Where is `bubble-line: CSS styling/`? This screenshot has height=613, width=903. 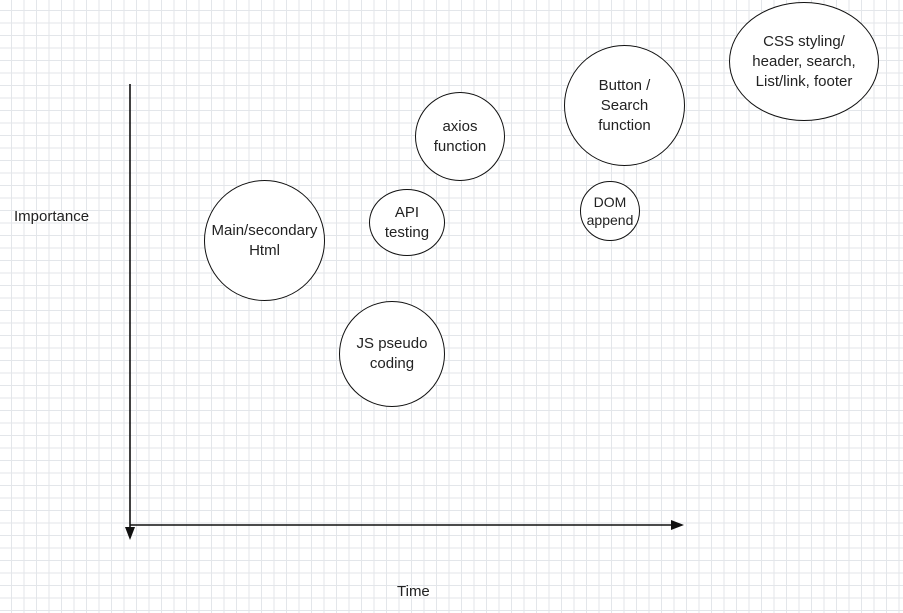 bubble-line: CSS styling/ is located at coordinates (804, 41).